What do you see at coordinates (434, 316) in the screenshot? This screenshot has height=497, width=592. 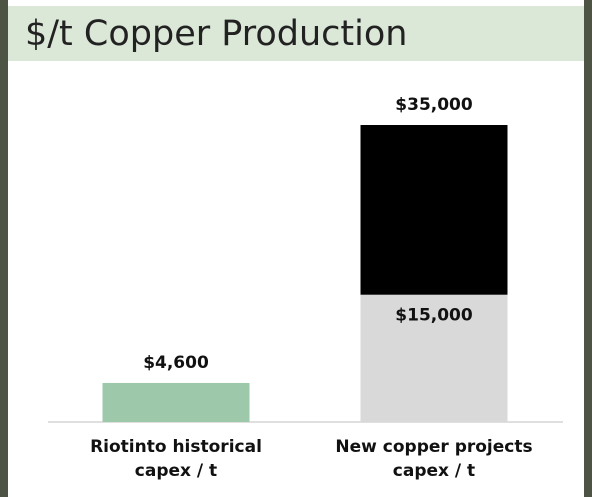 I see `segment-label: $15,000` at bounding box center [434, 316].